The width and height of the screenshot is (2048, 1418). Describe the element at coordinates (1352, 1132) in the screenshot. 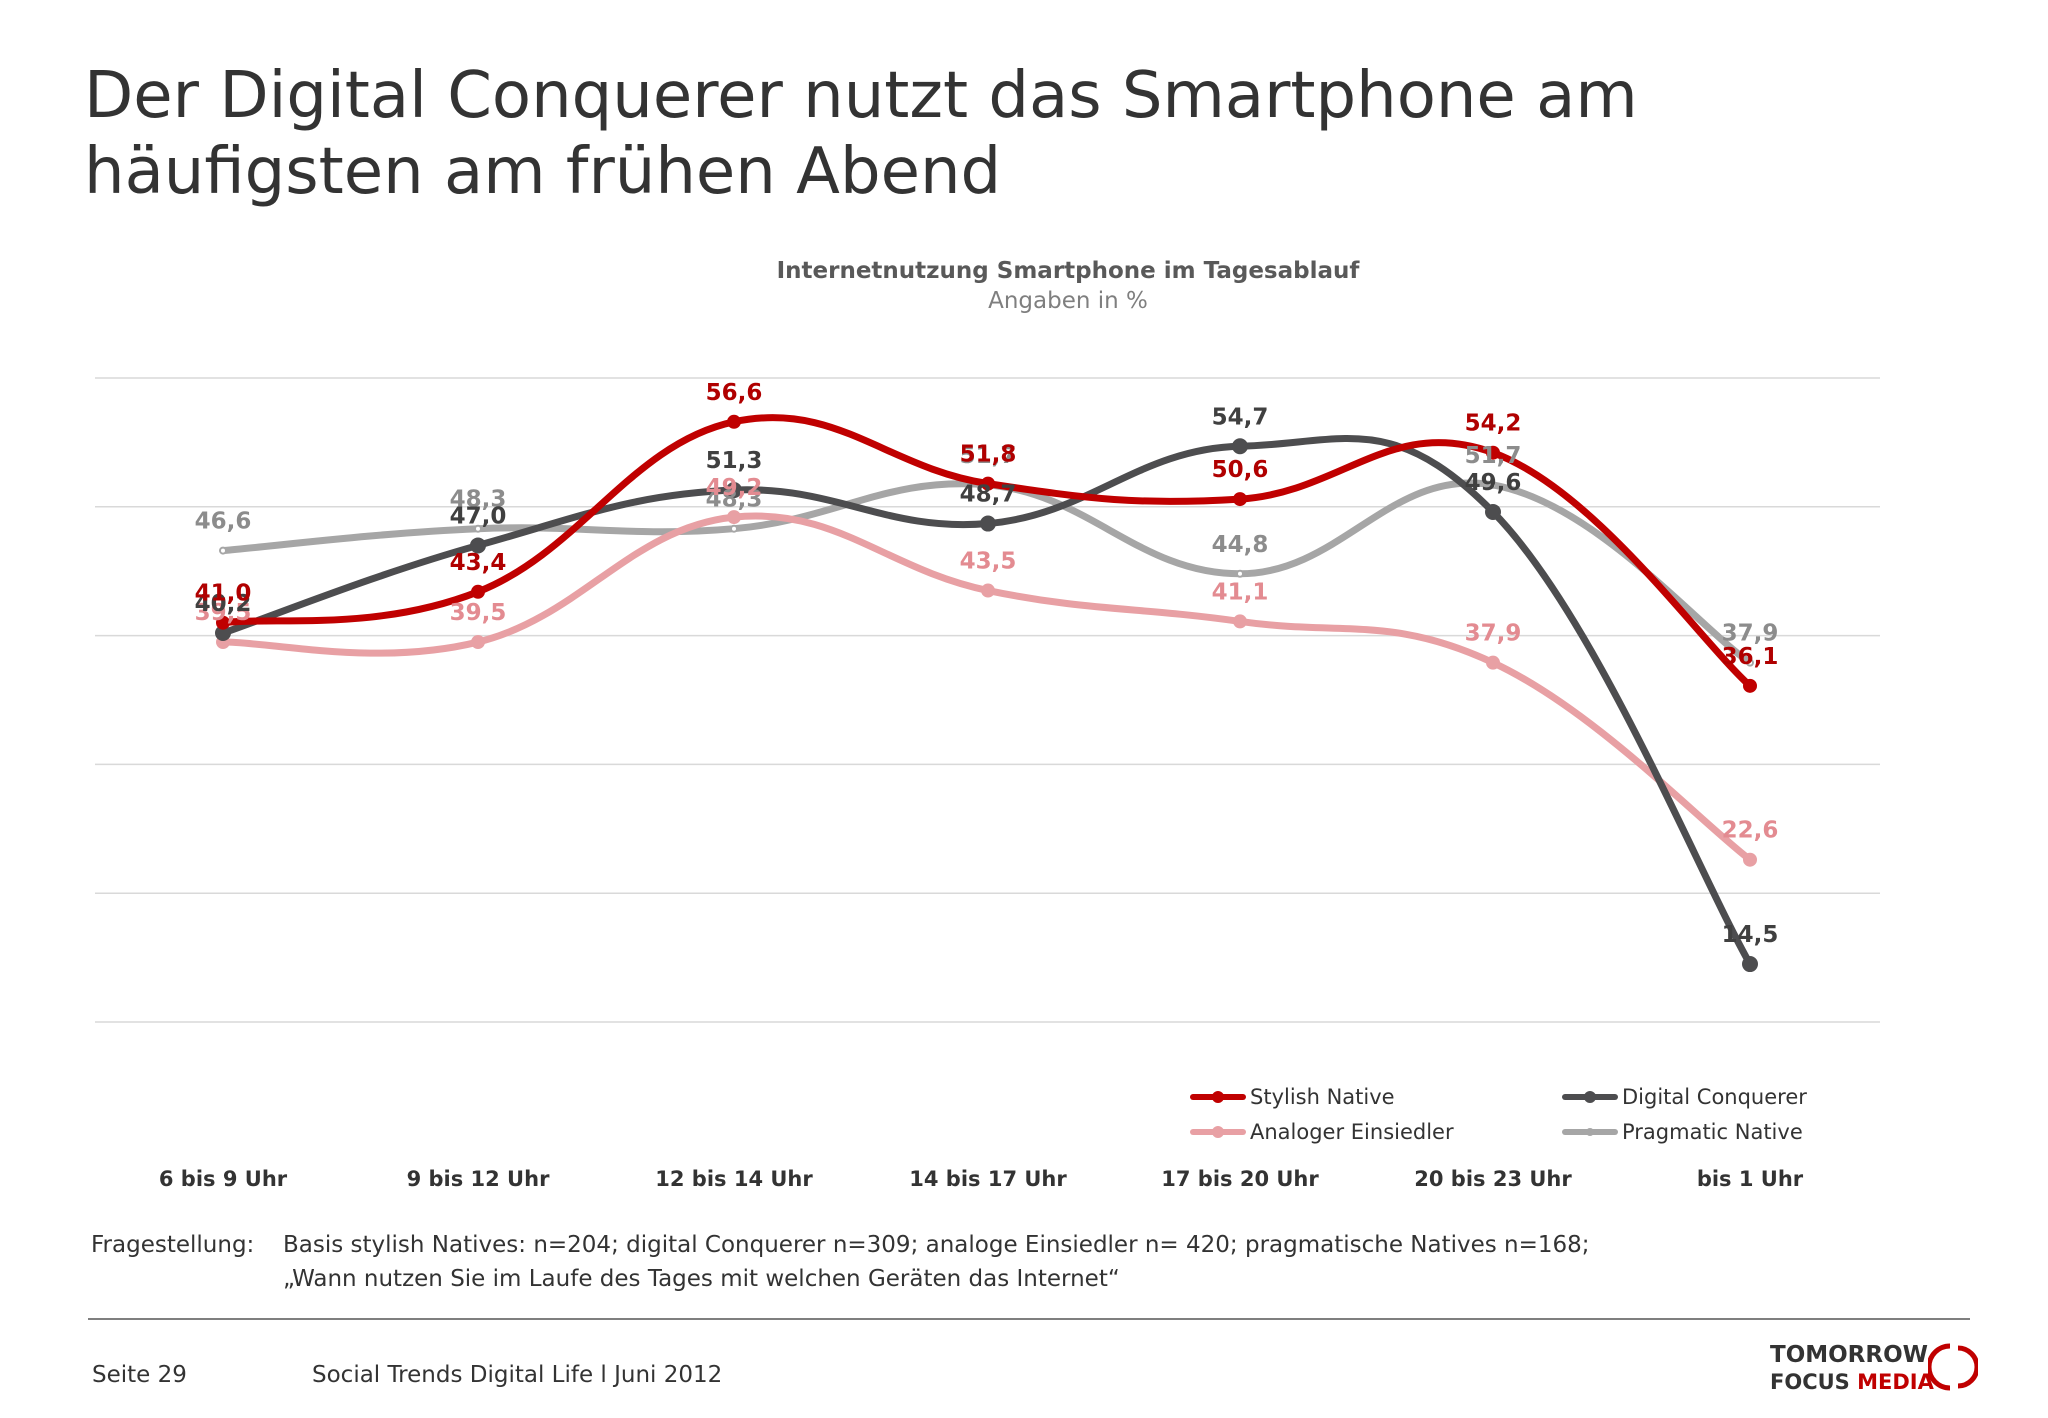

I see `legend-label-analoger-einsiedler: Analoger Einsiedler` at that location.